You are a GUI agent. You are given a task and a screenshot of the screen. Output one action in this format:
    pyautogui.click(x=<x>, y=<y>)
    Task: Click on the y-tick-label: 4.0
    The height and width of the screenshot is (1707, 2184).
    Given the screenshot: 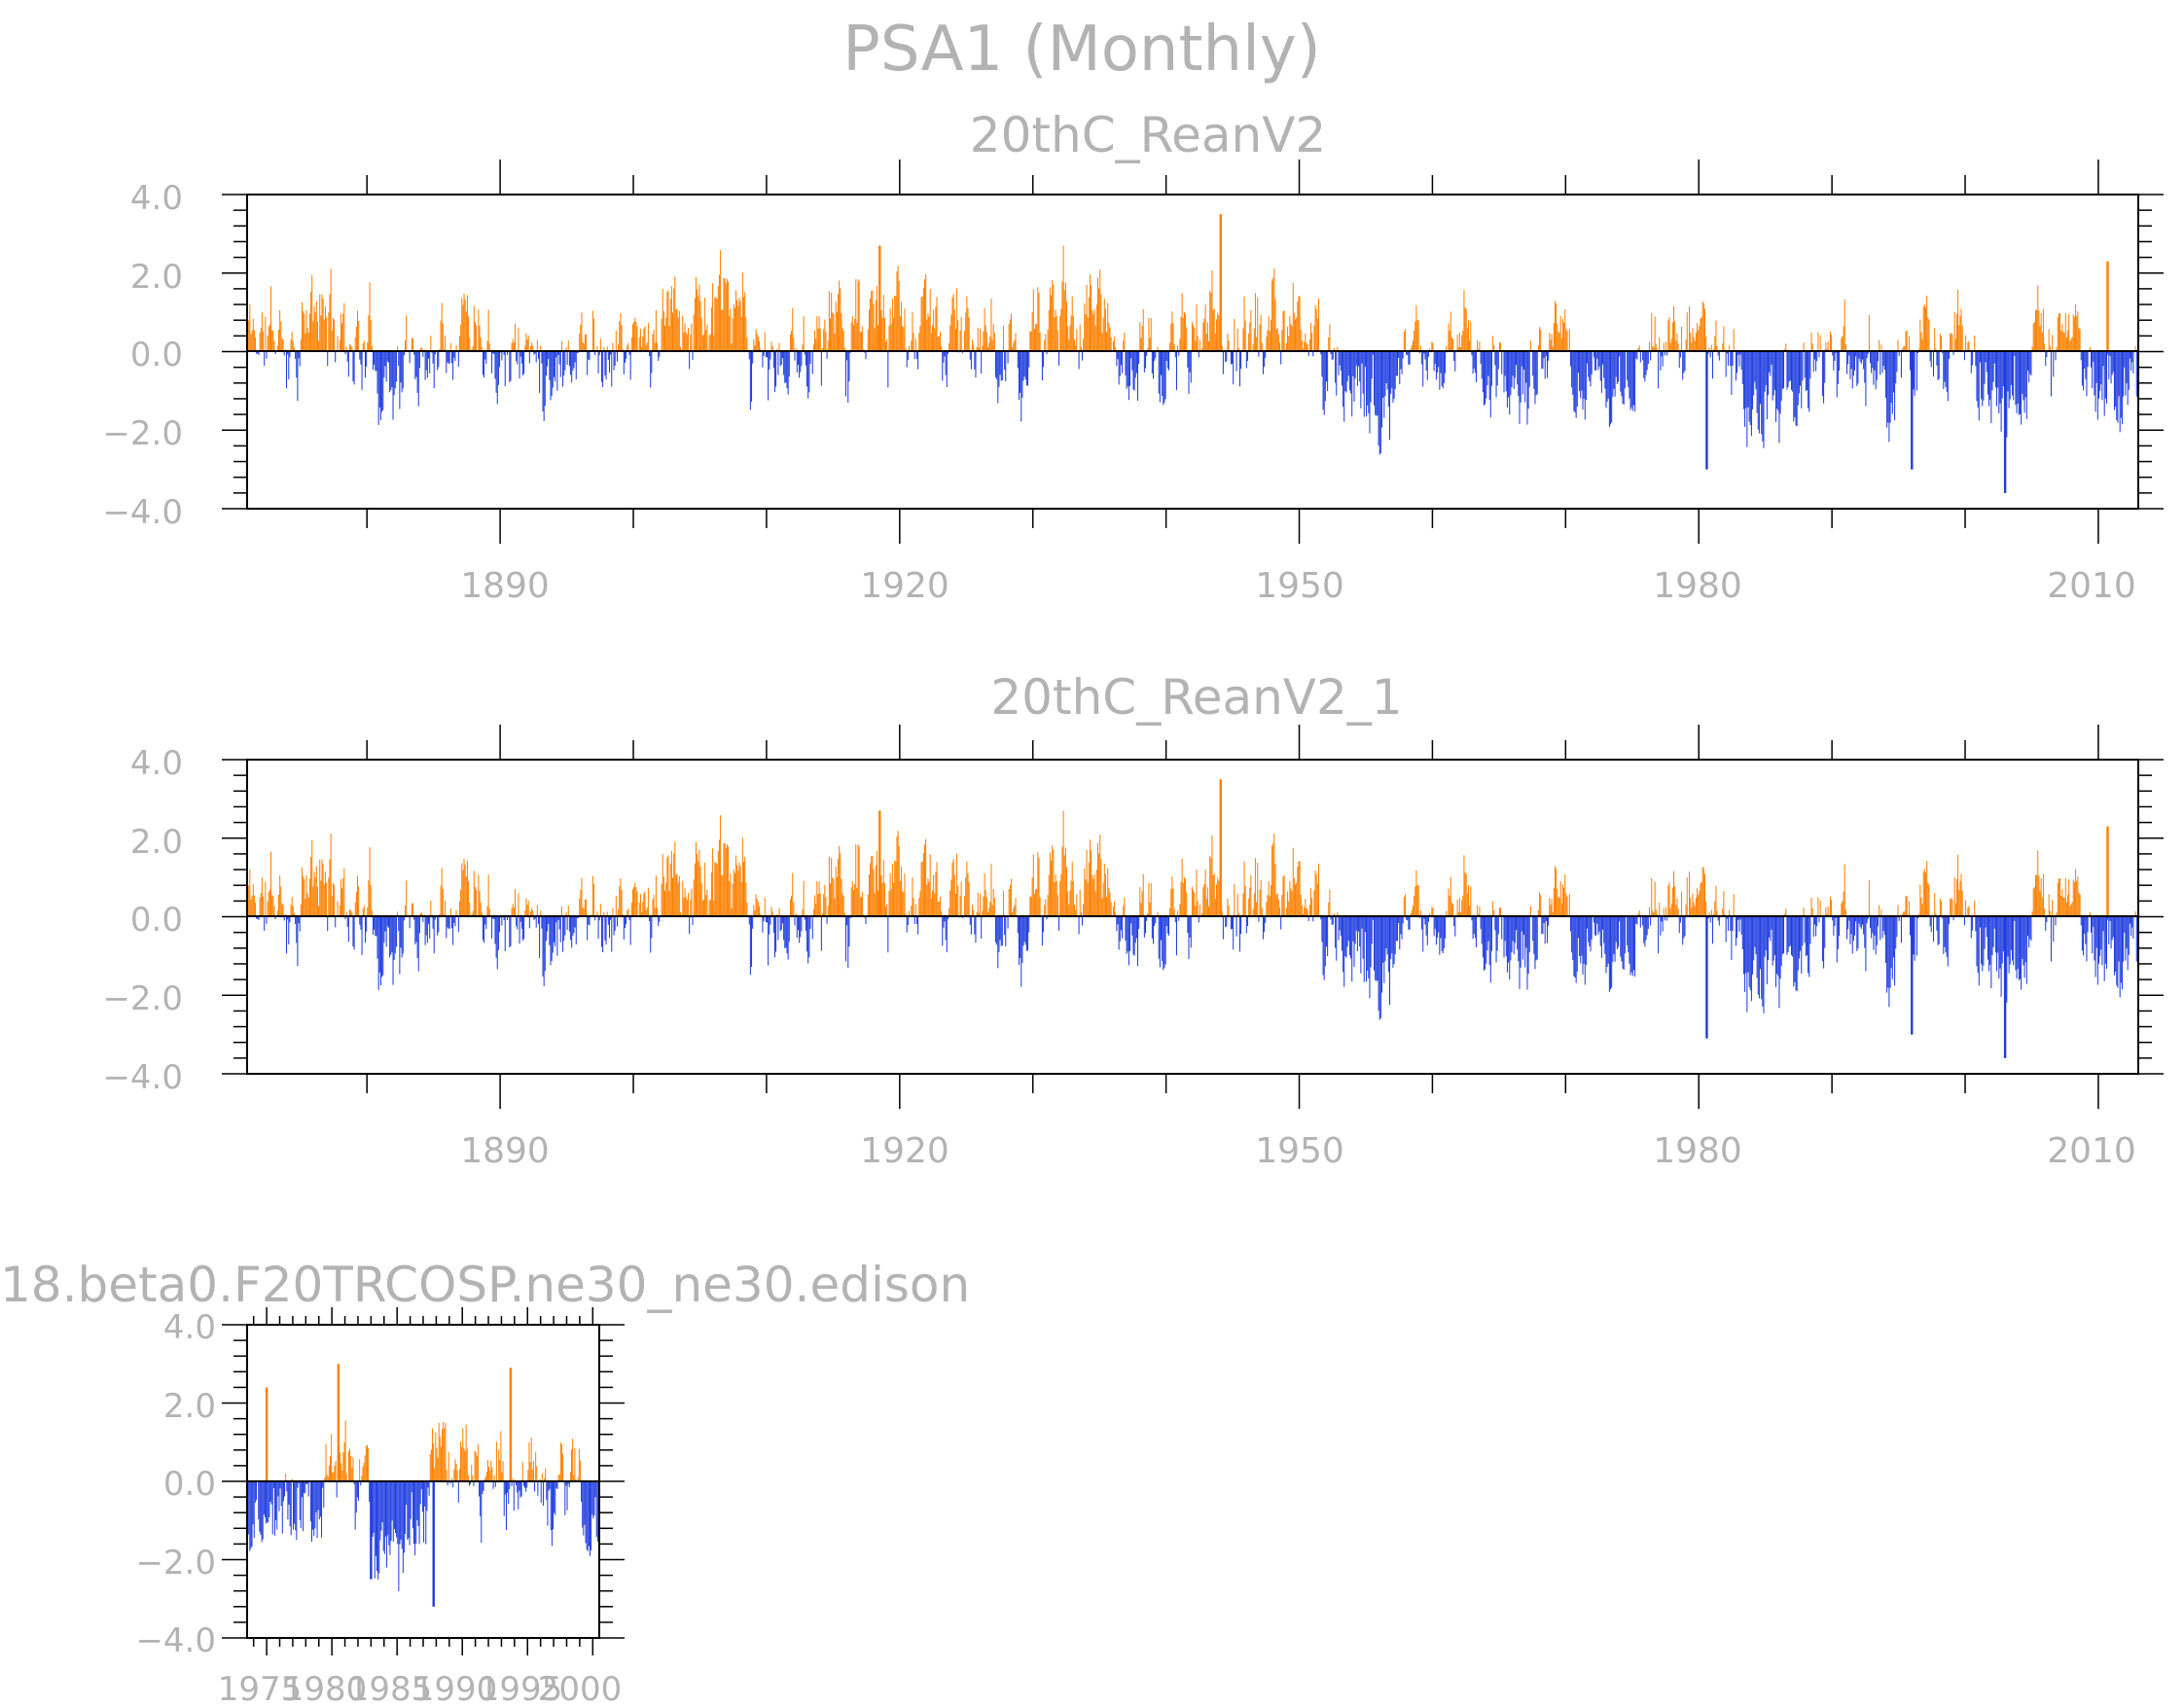 What is the action you would take?
    pyautogui.click(x=189, y=1327)
    